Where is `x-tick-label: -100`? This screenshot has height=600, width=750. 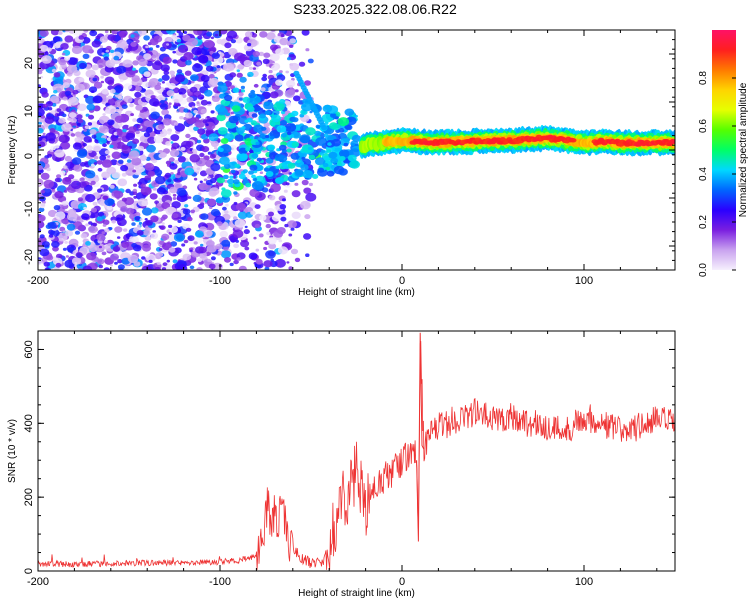 x-tick-label: -100 is located at coordinates (220, 281).